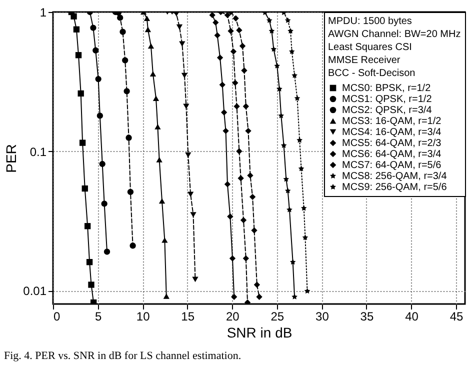 The image size is (474, 369). I want to click on legend-title: MPDU: 1500 bytes AWGN Channel: BW=20 MHz Least Squares CSI MMSE Receiver BCC - Soft-Decison, so click(394, 47).